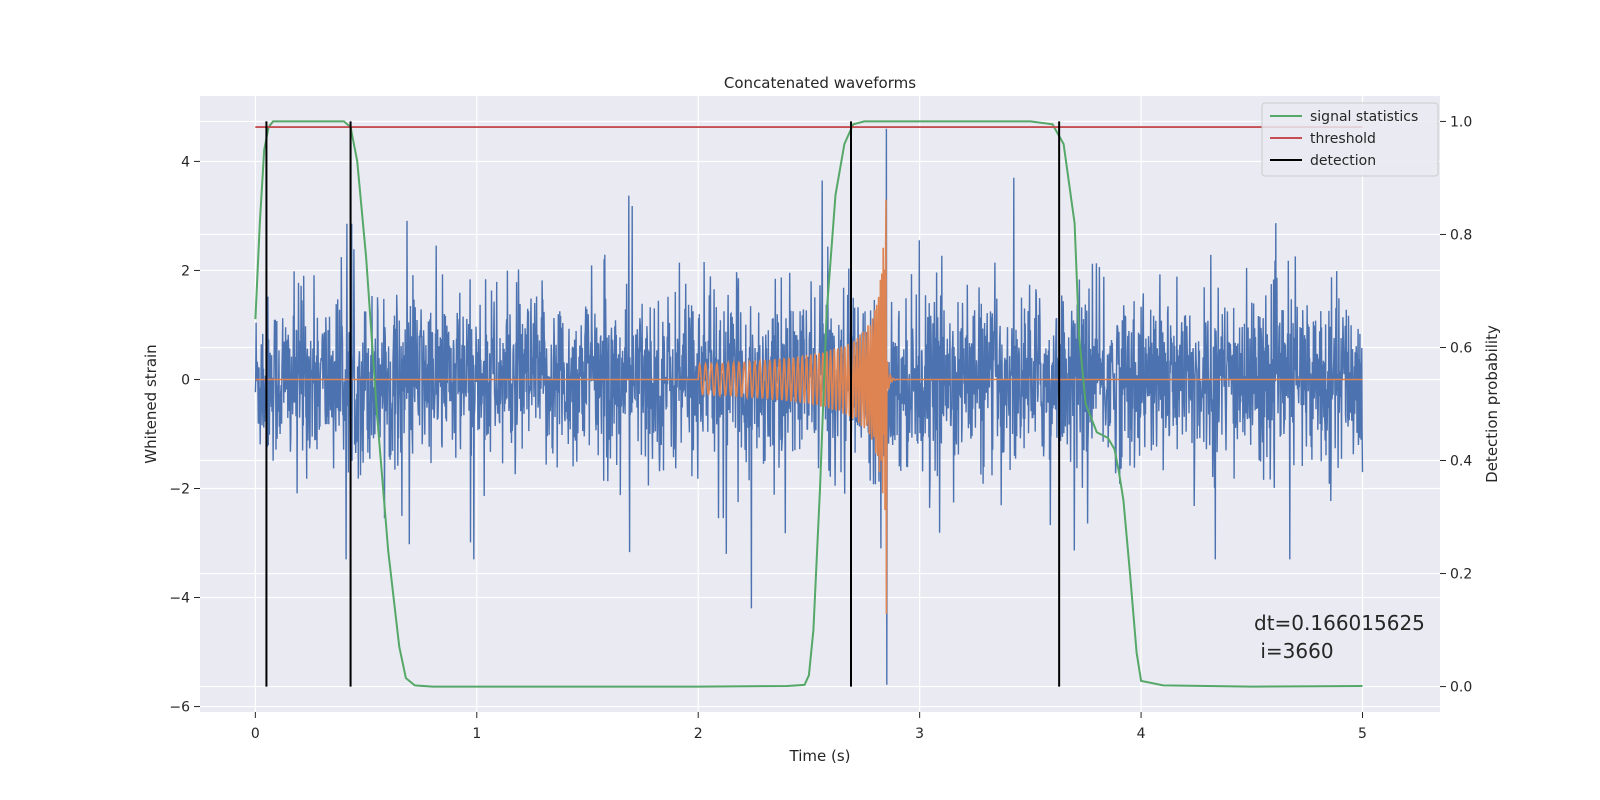  I want to click on y-tick-label-right: 1.0, so click(1461, 122).